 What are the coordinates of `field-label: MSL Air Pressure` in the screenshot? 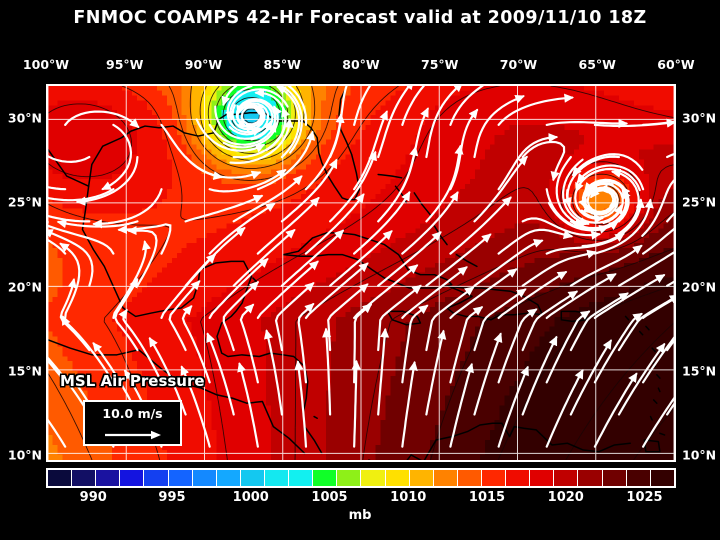 It's located at (132, 381).